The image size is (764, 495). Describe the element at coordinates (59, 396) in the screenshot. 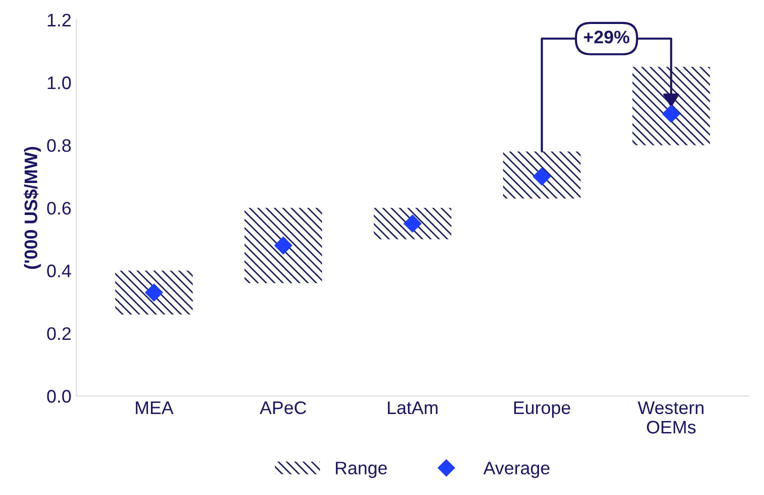

I see `y-tick-label: 0.0` at that location.